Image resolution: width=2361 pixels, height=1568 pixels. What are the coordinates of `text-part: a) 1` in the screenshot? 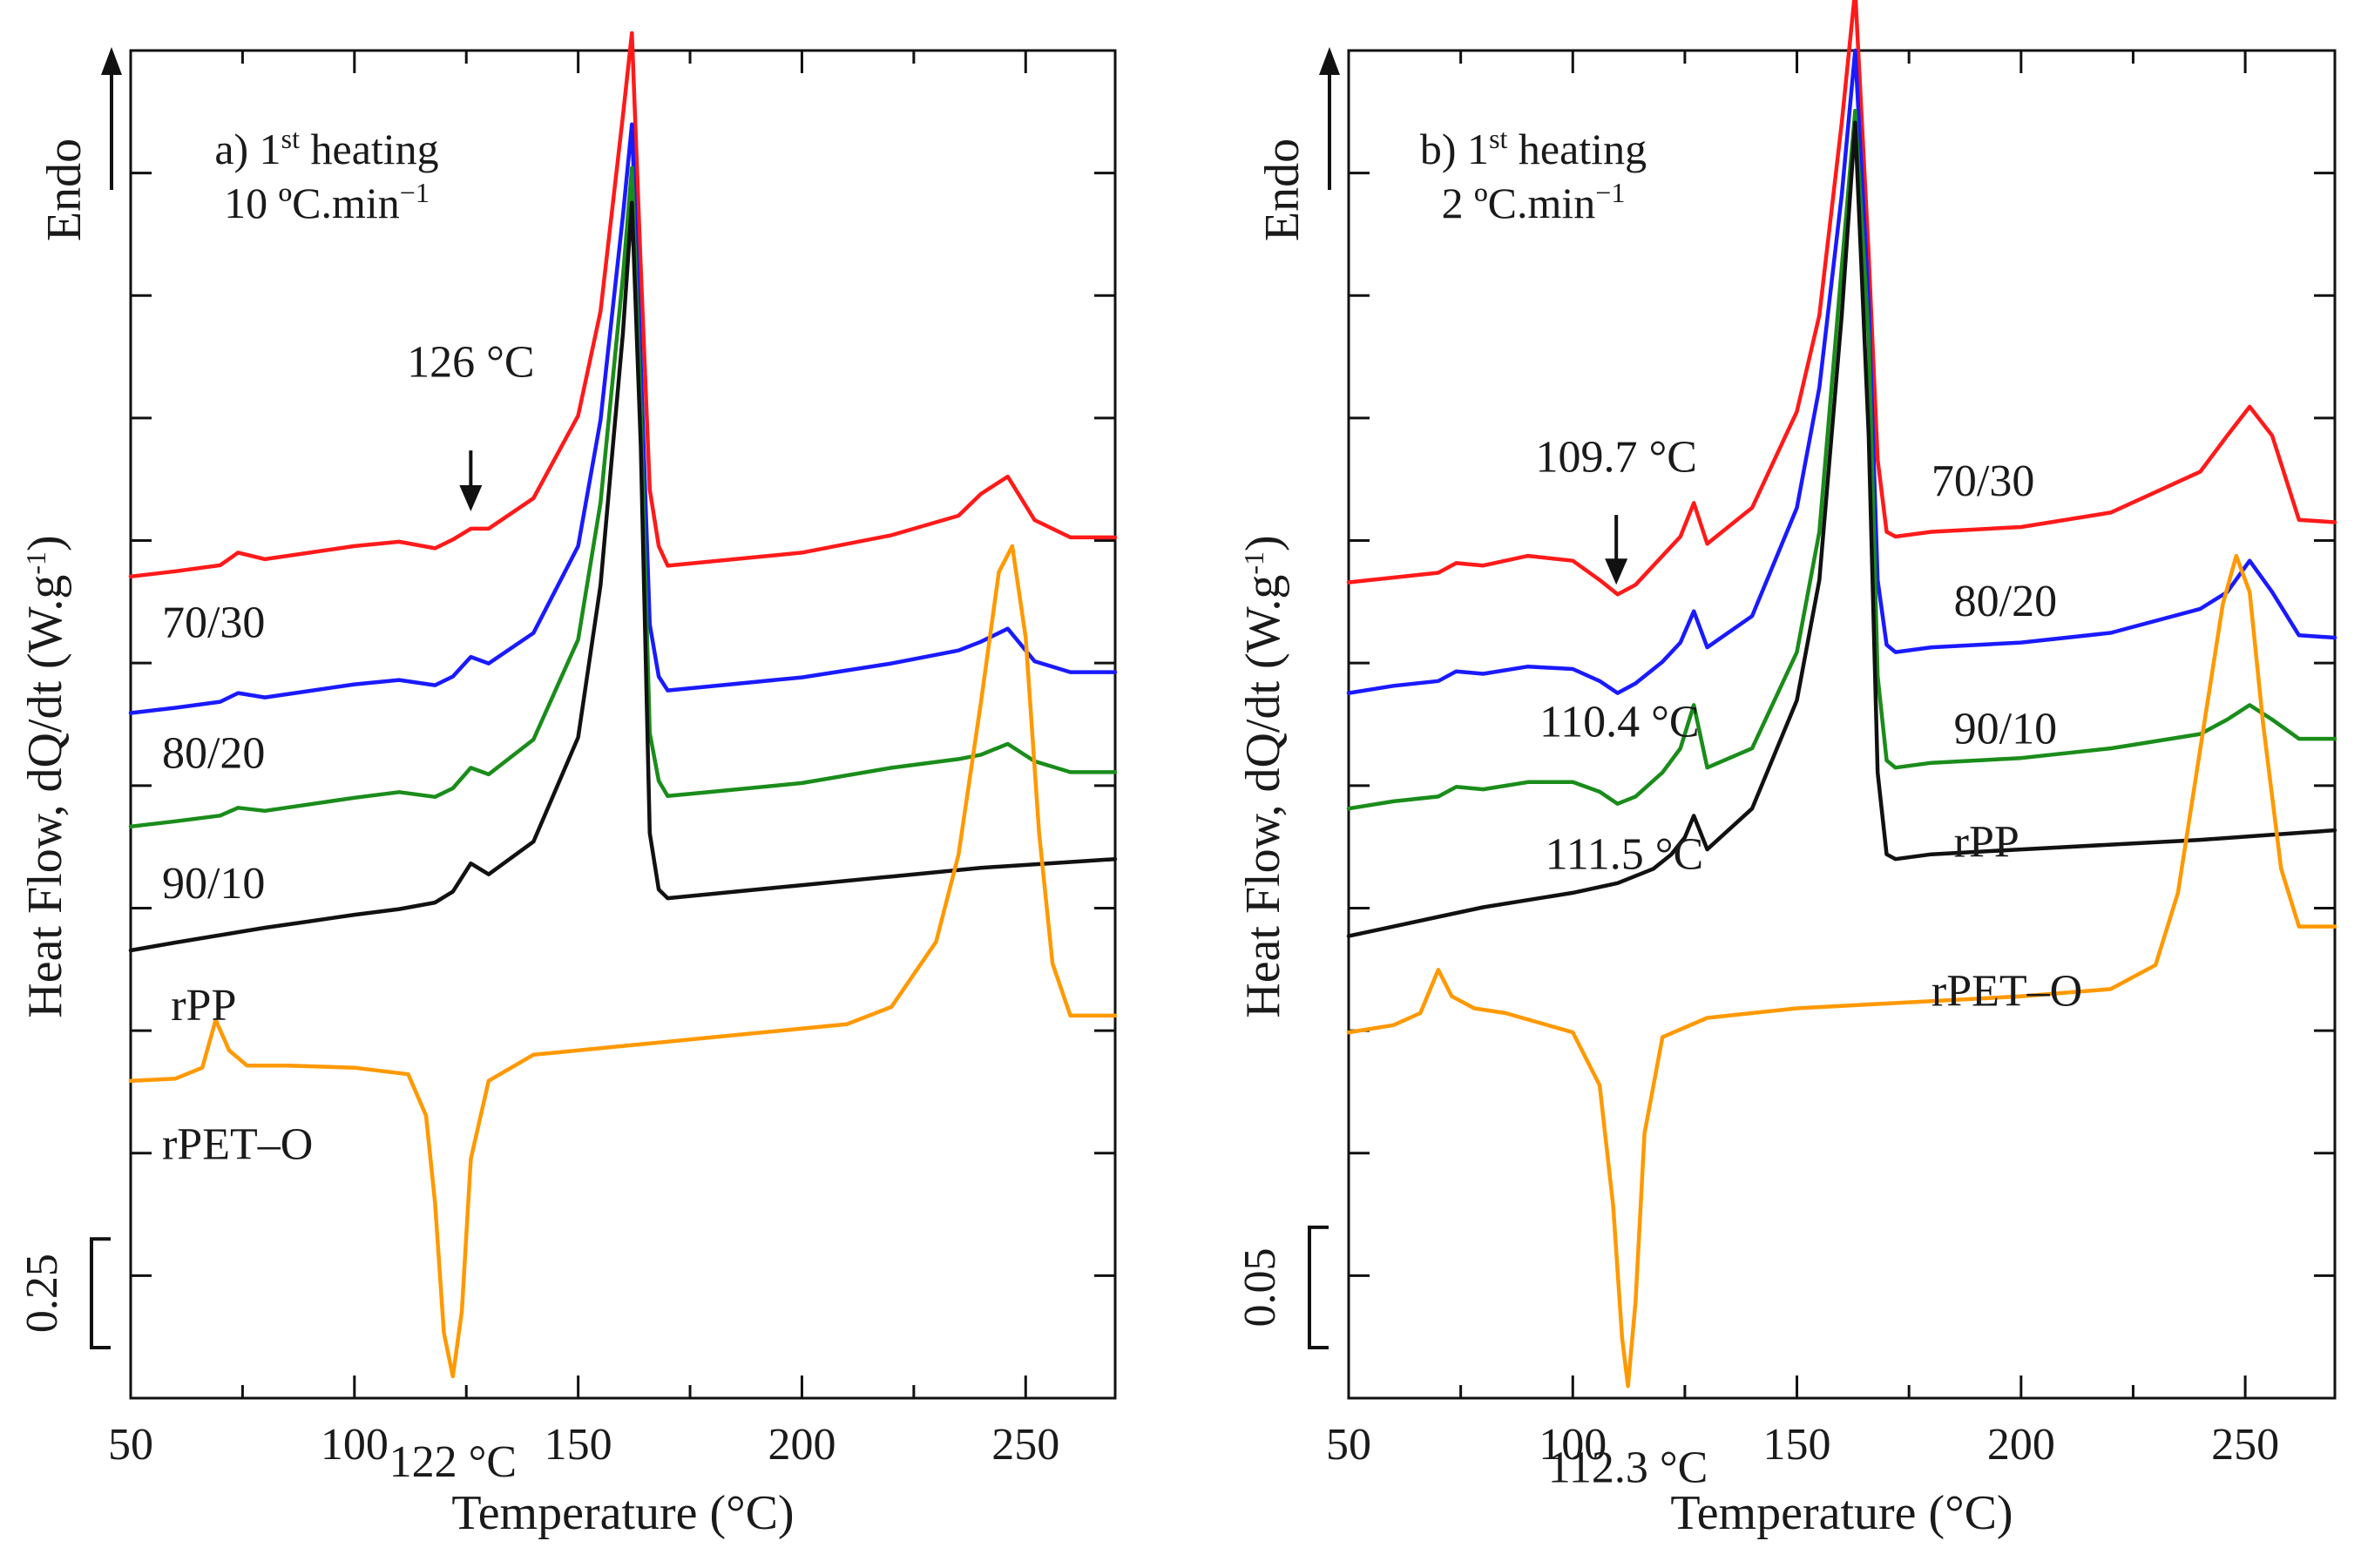 It's located at (247, 149).